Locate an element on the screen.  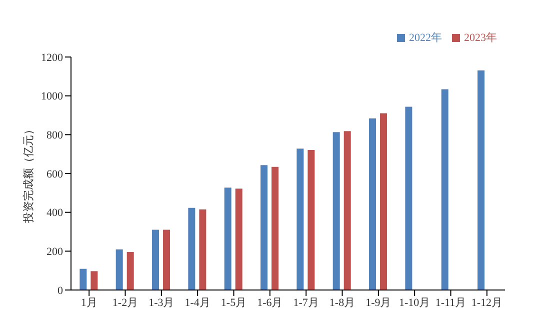
x-tick-label: 1-10月 is located at coordinates (414, 302).